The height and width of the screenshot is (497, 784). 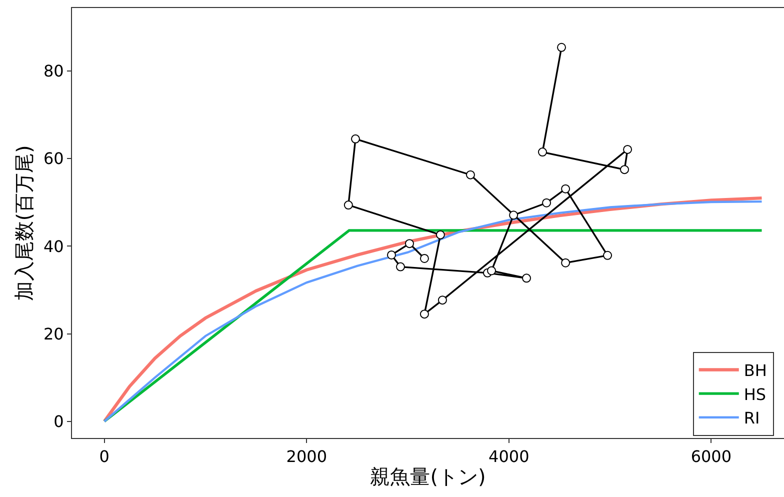 I want to click on legend-label: BH, so click(x=755, y=370).